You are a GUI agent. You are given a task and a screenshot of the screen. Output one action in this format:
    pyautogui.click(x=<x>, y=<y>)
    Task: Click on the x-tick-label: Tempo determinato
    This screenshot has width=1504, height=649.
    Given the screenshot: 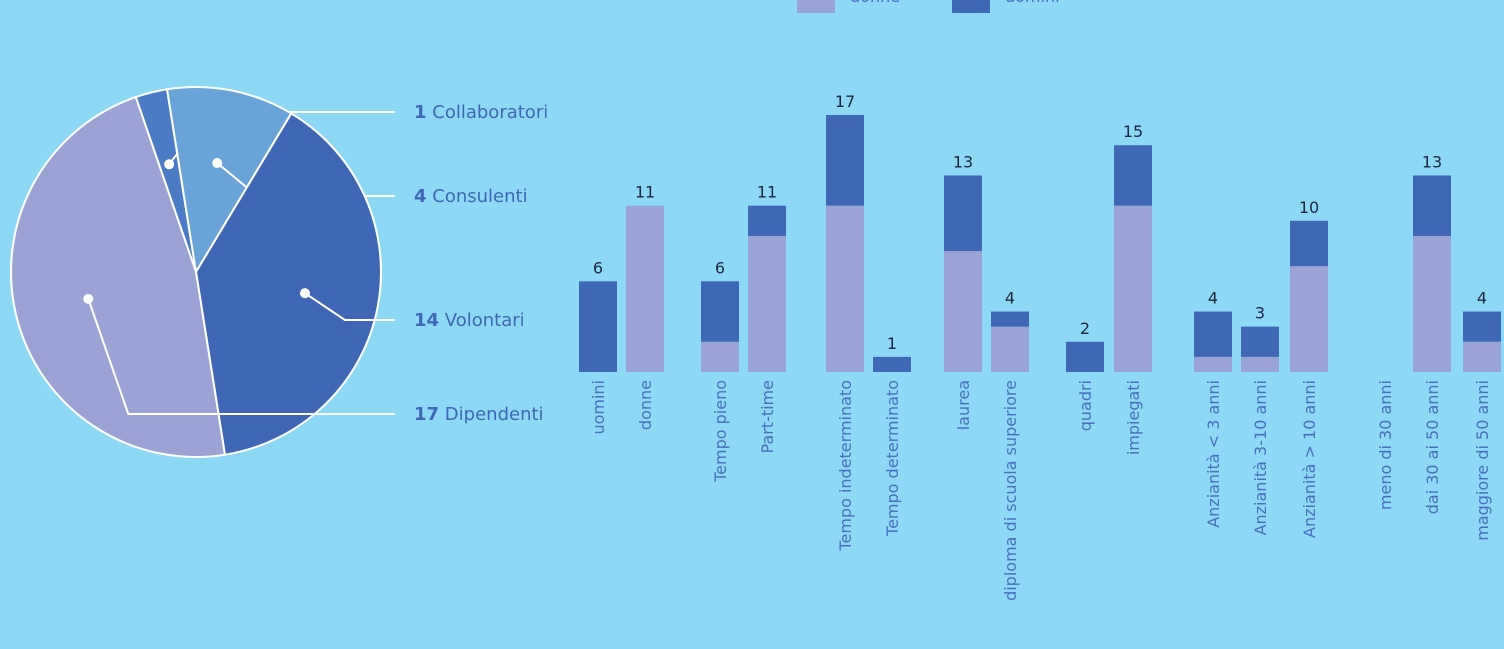 What is the action you would take?
    pyautogui.click(x=892, y=458)
    